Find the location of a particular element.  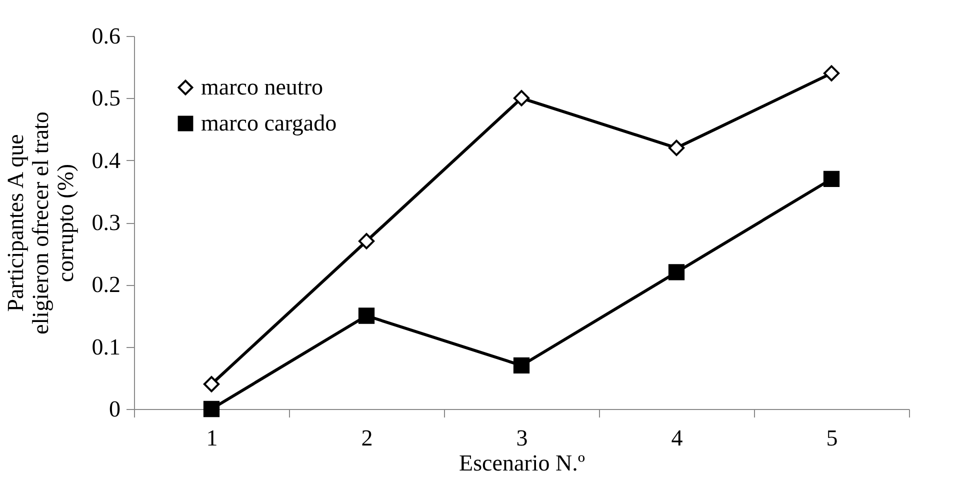

y-tick-label: 0.1 is located at coordinates (106, 347).